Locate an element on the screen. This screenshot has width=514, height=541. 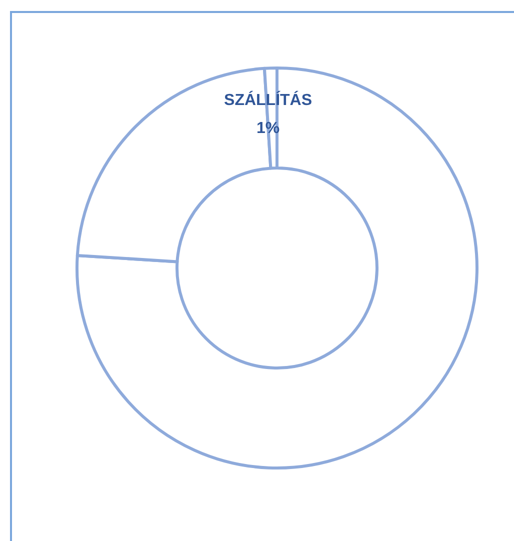
slice-label: SZÁLLÍTÁS is located at coordinates (268, 100).